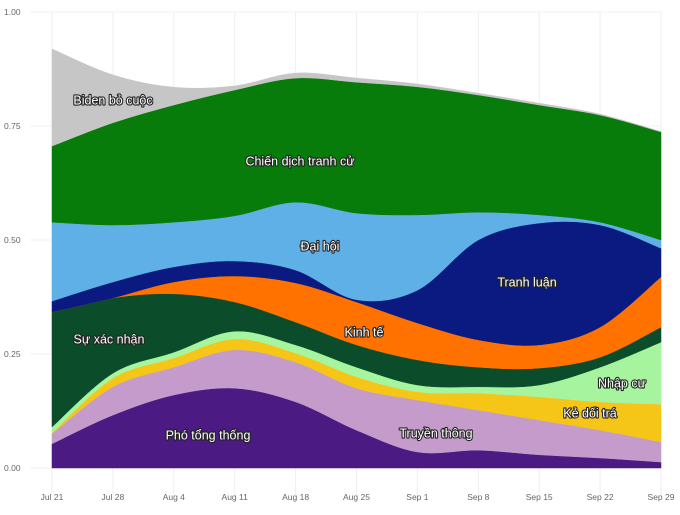 This screenshot has height=515, width=680. Describe the element at coordinates (299, 161) in the screenshot. I see `label-chien-dich-tranh-cu: Chiến dịch tranh cử` at that location.